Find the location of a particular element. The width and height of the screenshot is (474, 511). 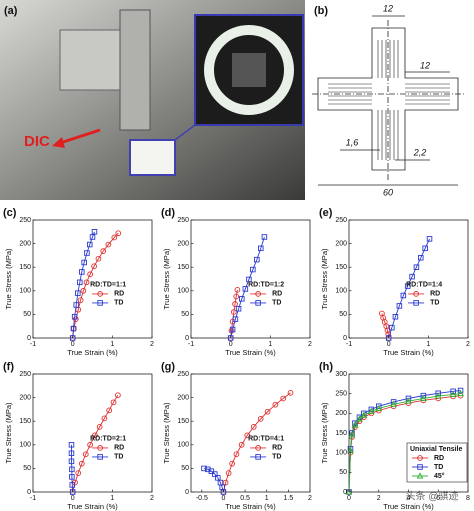

x-tick-label: 1.5 is located at coordinates (288, 498).